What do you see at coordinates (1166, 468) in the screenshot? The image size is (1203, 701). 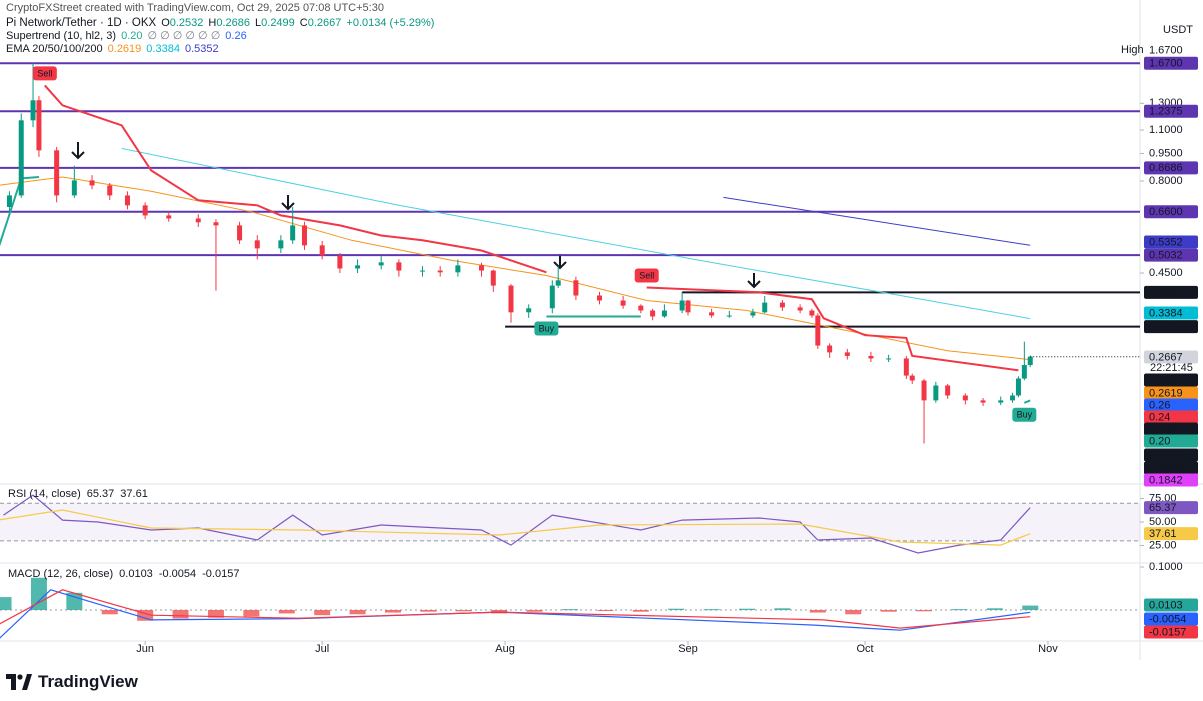 I see `price-badge-text: 0.1919` at bounding box center [1166, 468].